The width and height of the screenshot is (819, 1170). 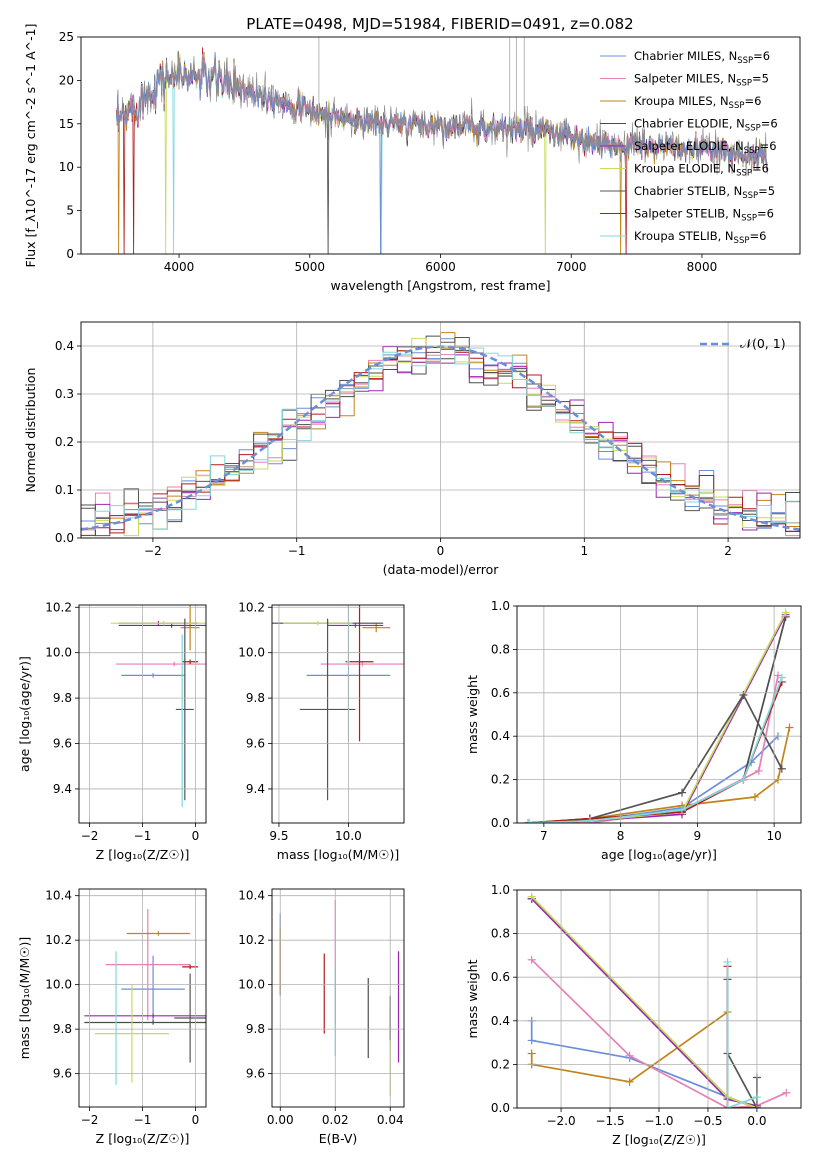 I want to click on observed-spectrum, so click(x=442, y=113).